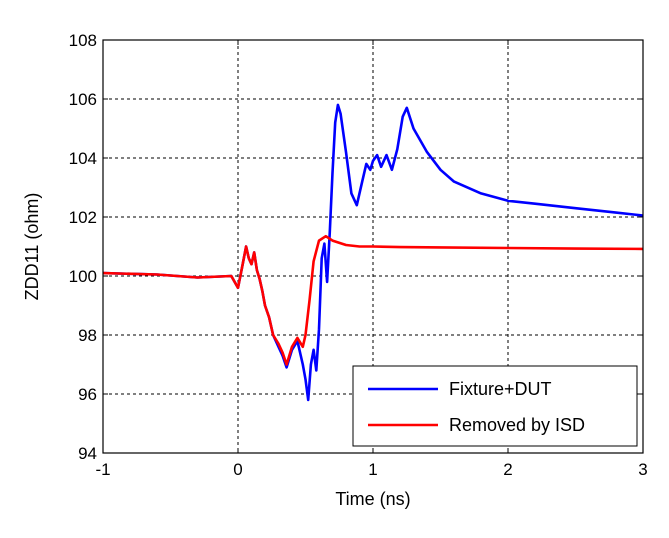  Describe the element at coordinates (517, 425) in the screenshot. I see `legend-label: Removed by ISD` at that location.